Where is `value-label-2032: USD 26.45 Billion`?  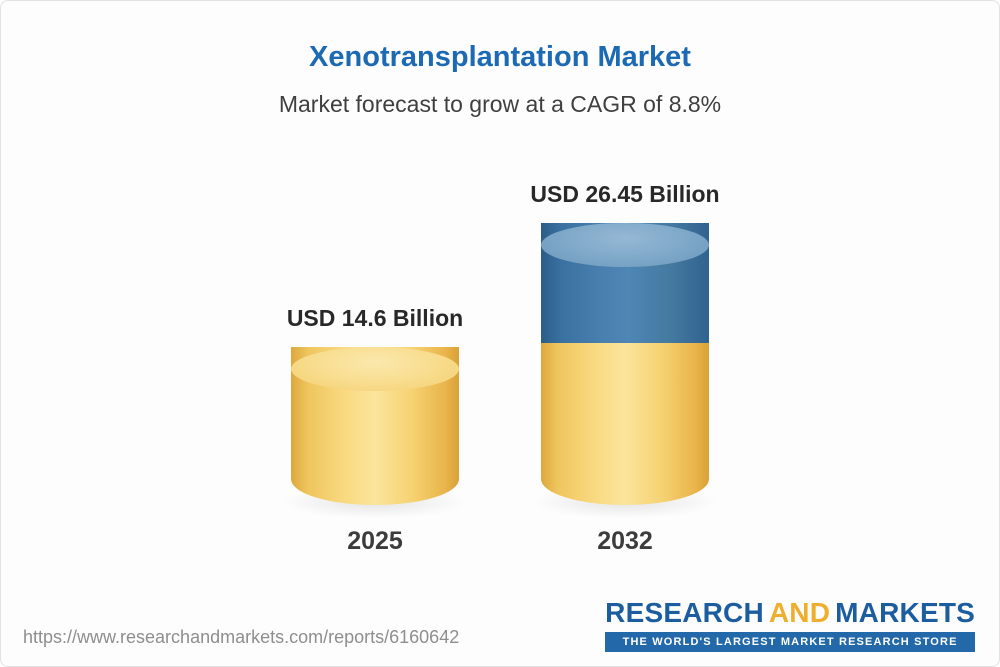 value-label-2032: USD 26.45 Billion is located at coordinates (625, 194).